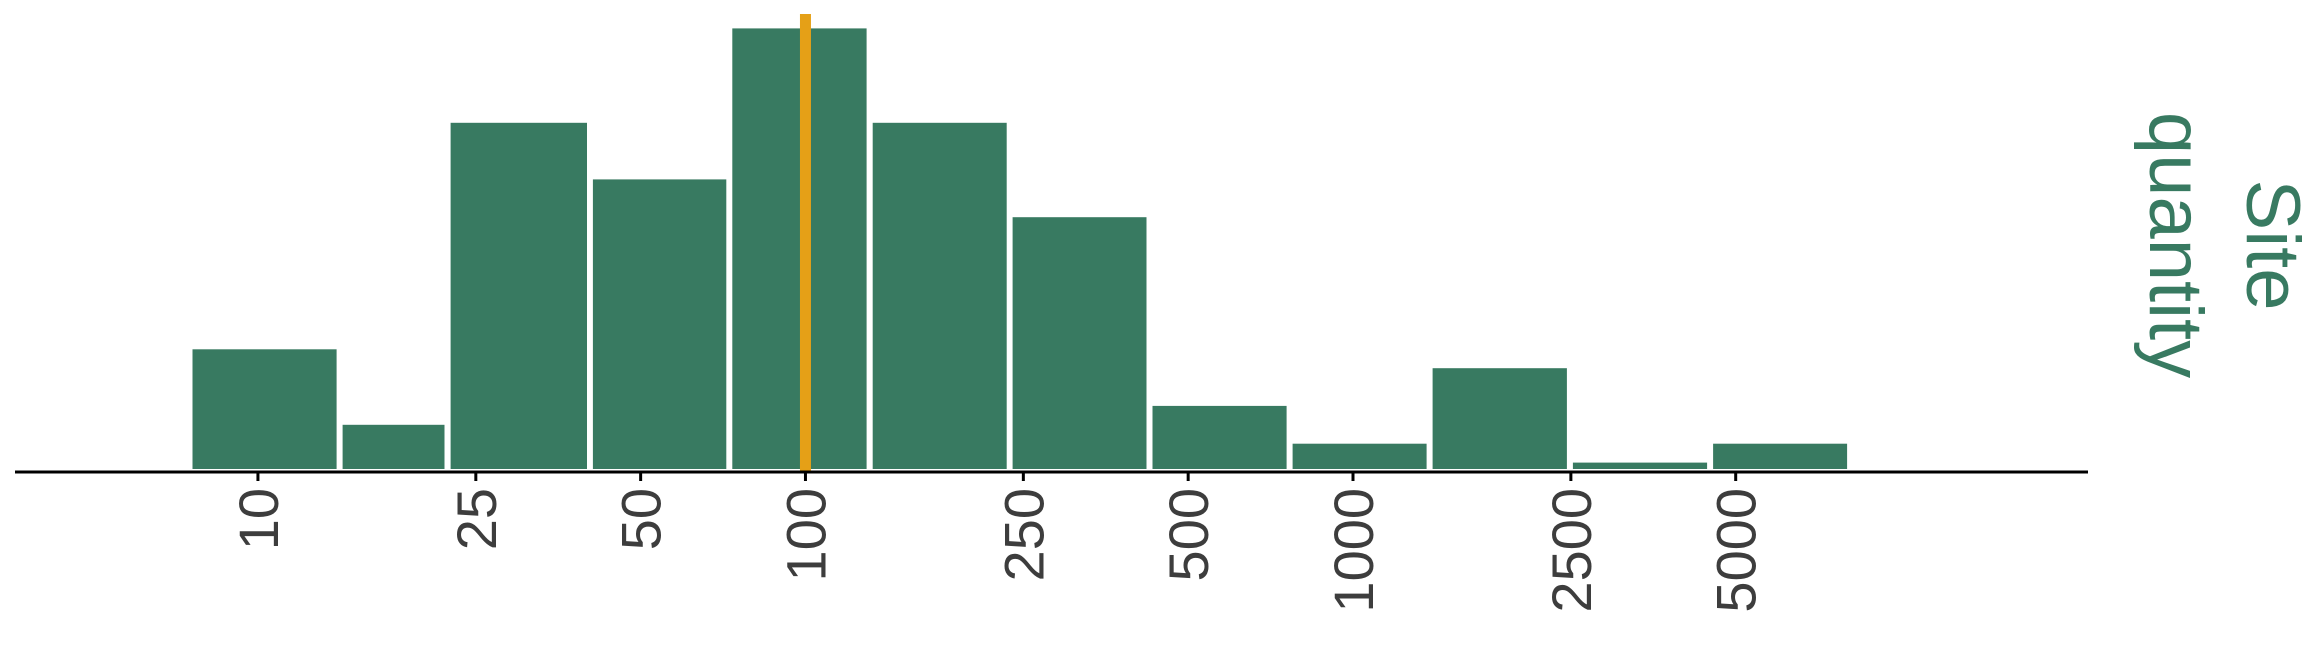  Describe the element at coordinates (1736, 550) in the screenshot. I see `x-tick-label: 5000` at that location.